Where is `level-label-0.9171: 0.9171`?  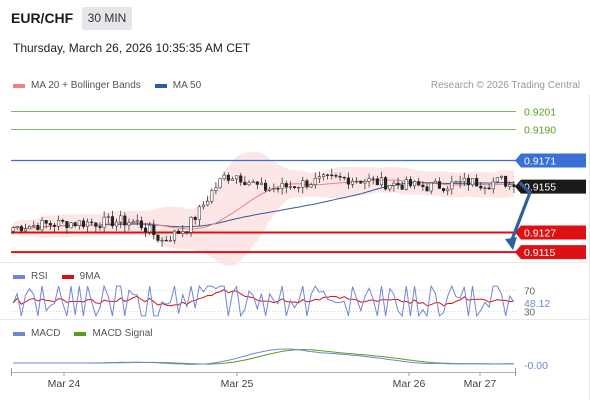 level-label-0.9171: 0.9171 is located at coordinates (540, 161).